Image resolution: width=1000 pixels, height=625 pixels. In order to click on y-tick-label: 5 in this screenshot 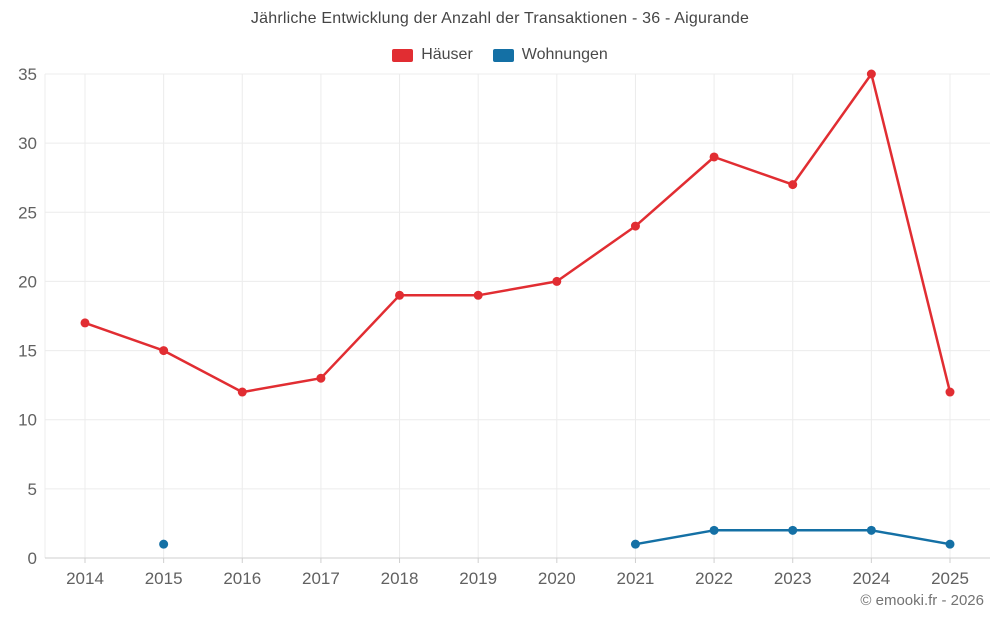, I will do `click(32, 489)`.